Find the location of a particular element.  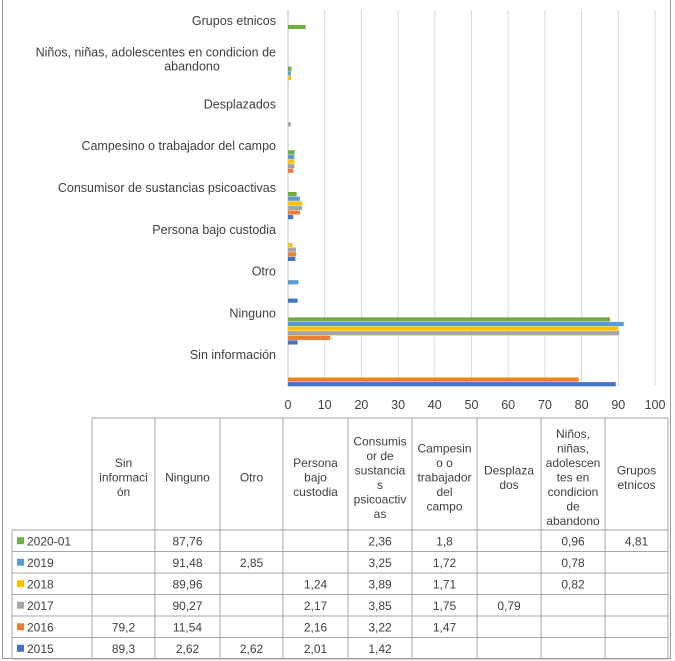

table-cell: 3,85 is located at coordinates (380, 606).